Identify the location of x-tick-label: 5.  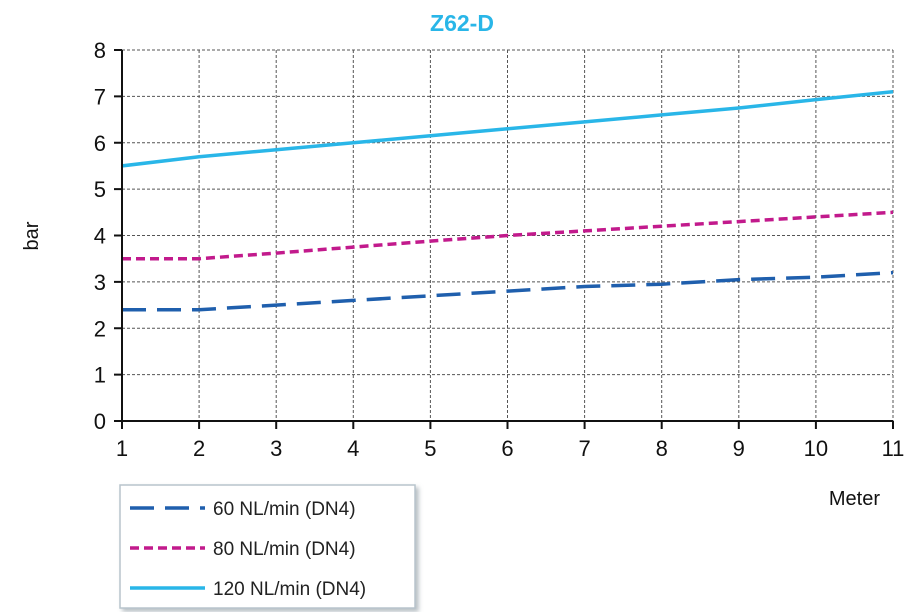
(430, 448).